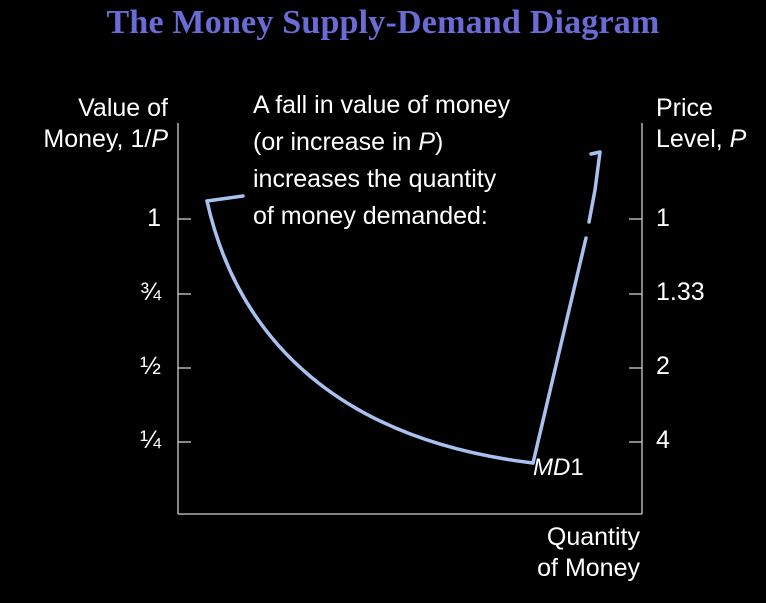  Describe the element at coordinates (439, 142) in the screenshot. I see `annotation-line2-post: )` at that location.